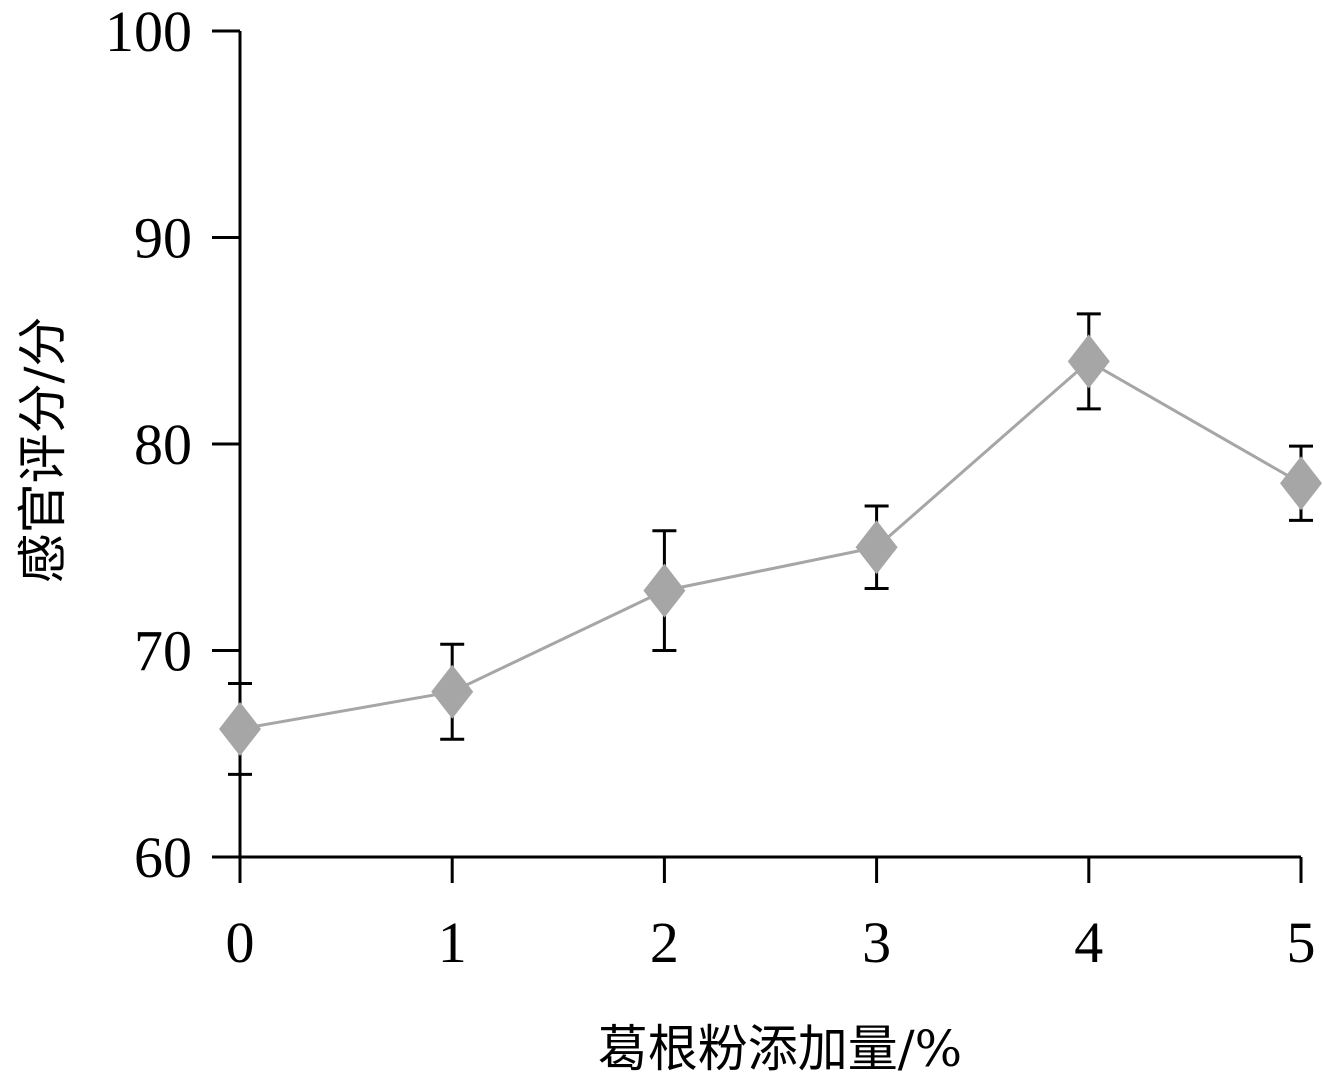 This screenshot has height=1086, width=1323. I want to click on x-tick-label: 3, so click(876, 942).